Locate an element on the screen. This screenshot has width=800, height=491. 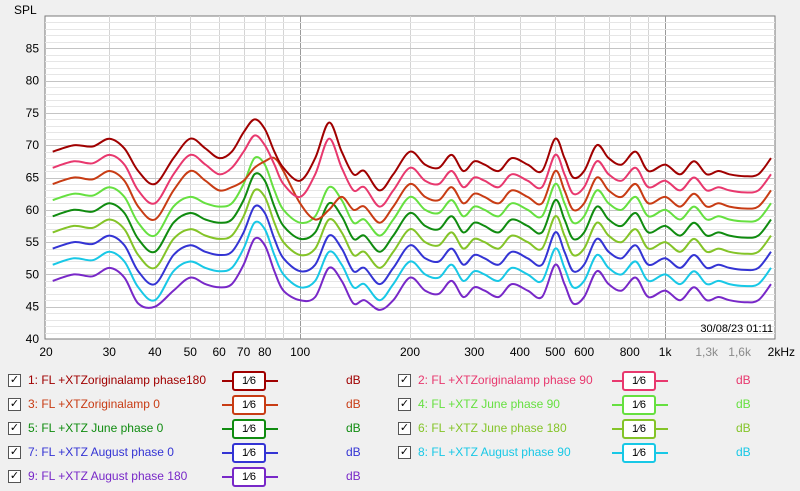
x-tick-label: 40 is located at coordinates (155, 352).